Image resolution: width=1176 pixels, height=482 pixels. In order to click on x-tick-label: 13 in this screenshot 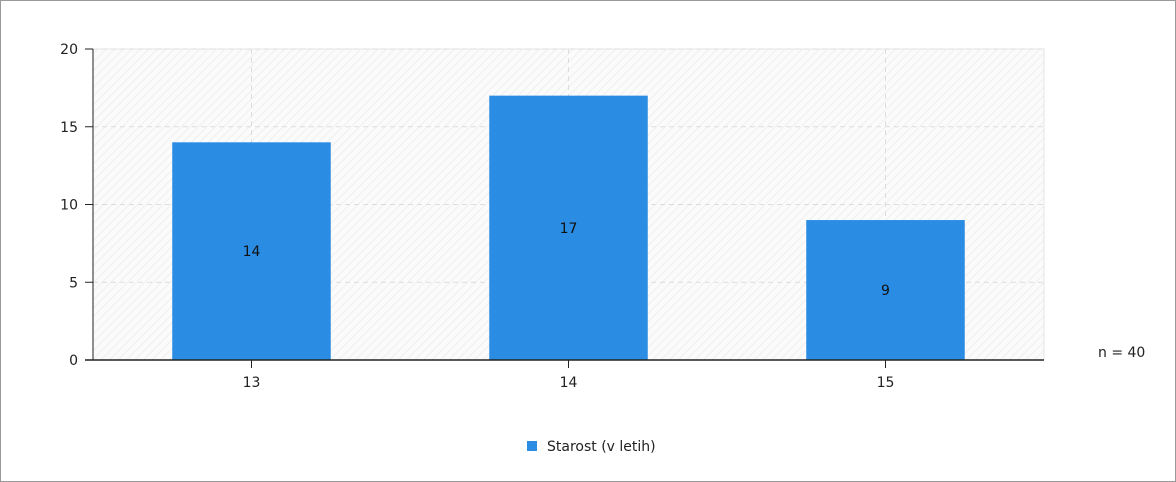, I will do `click(252, 383)`.